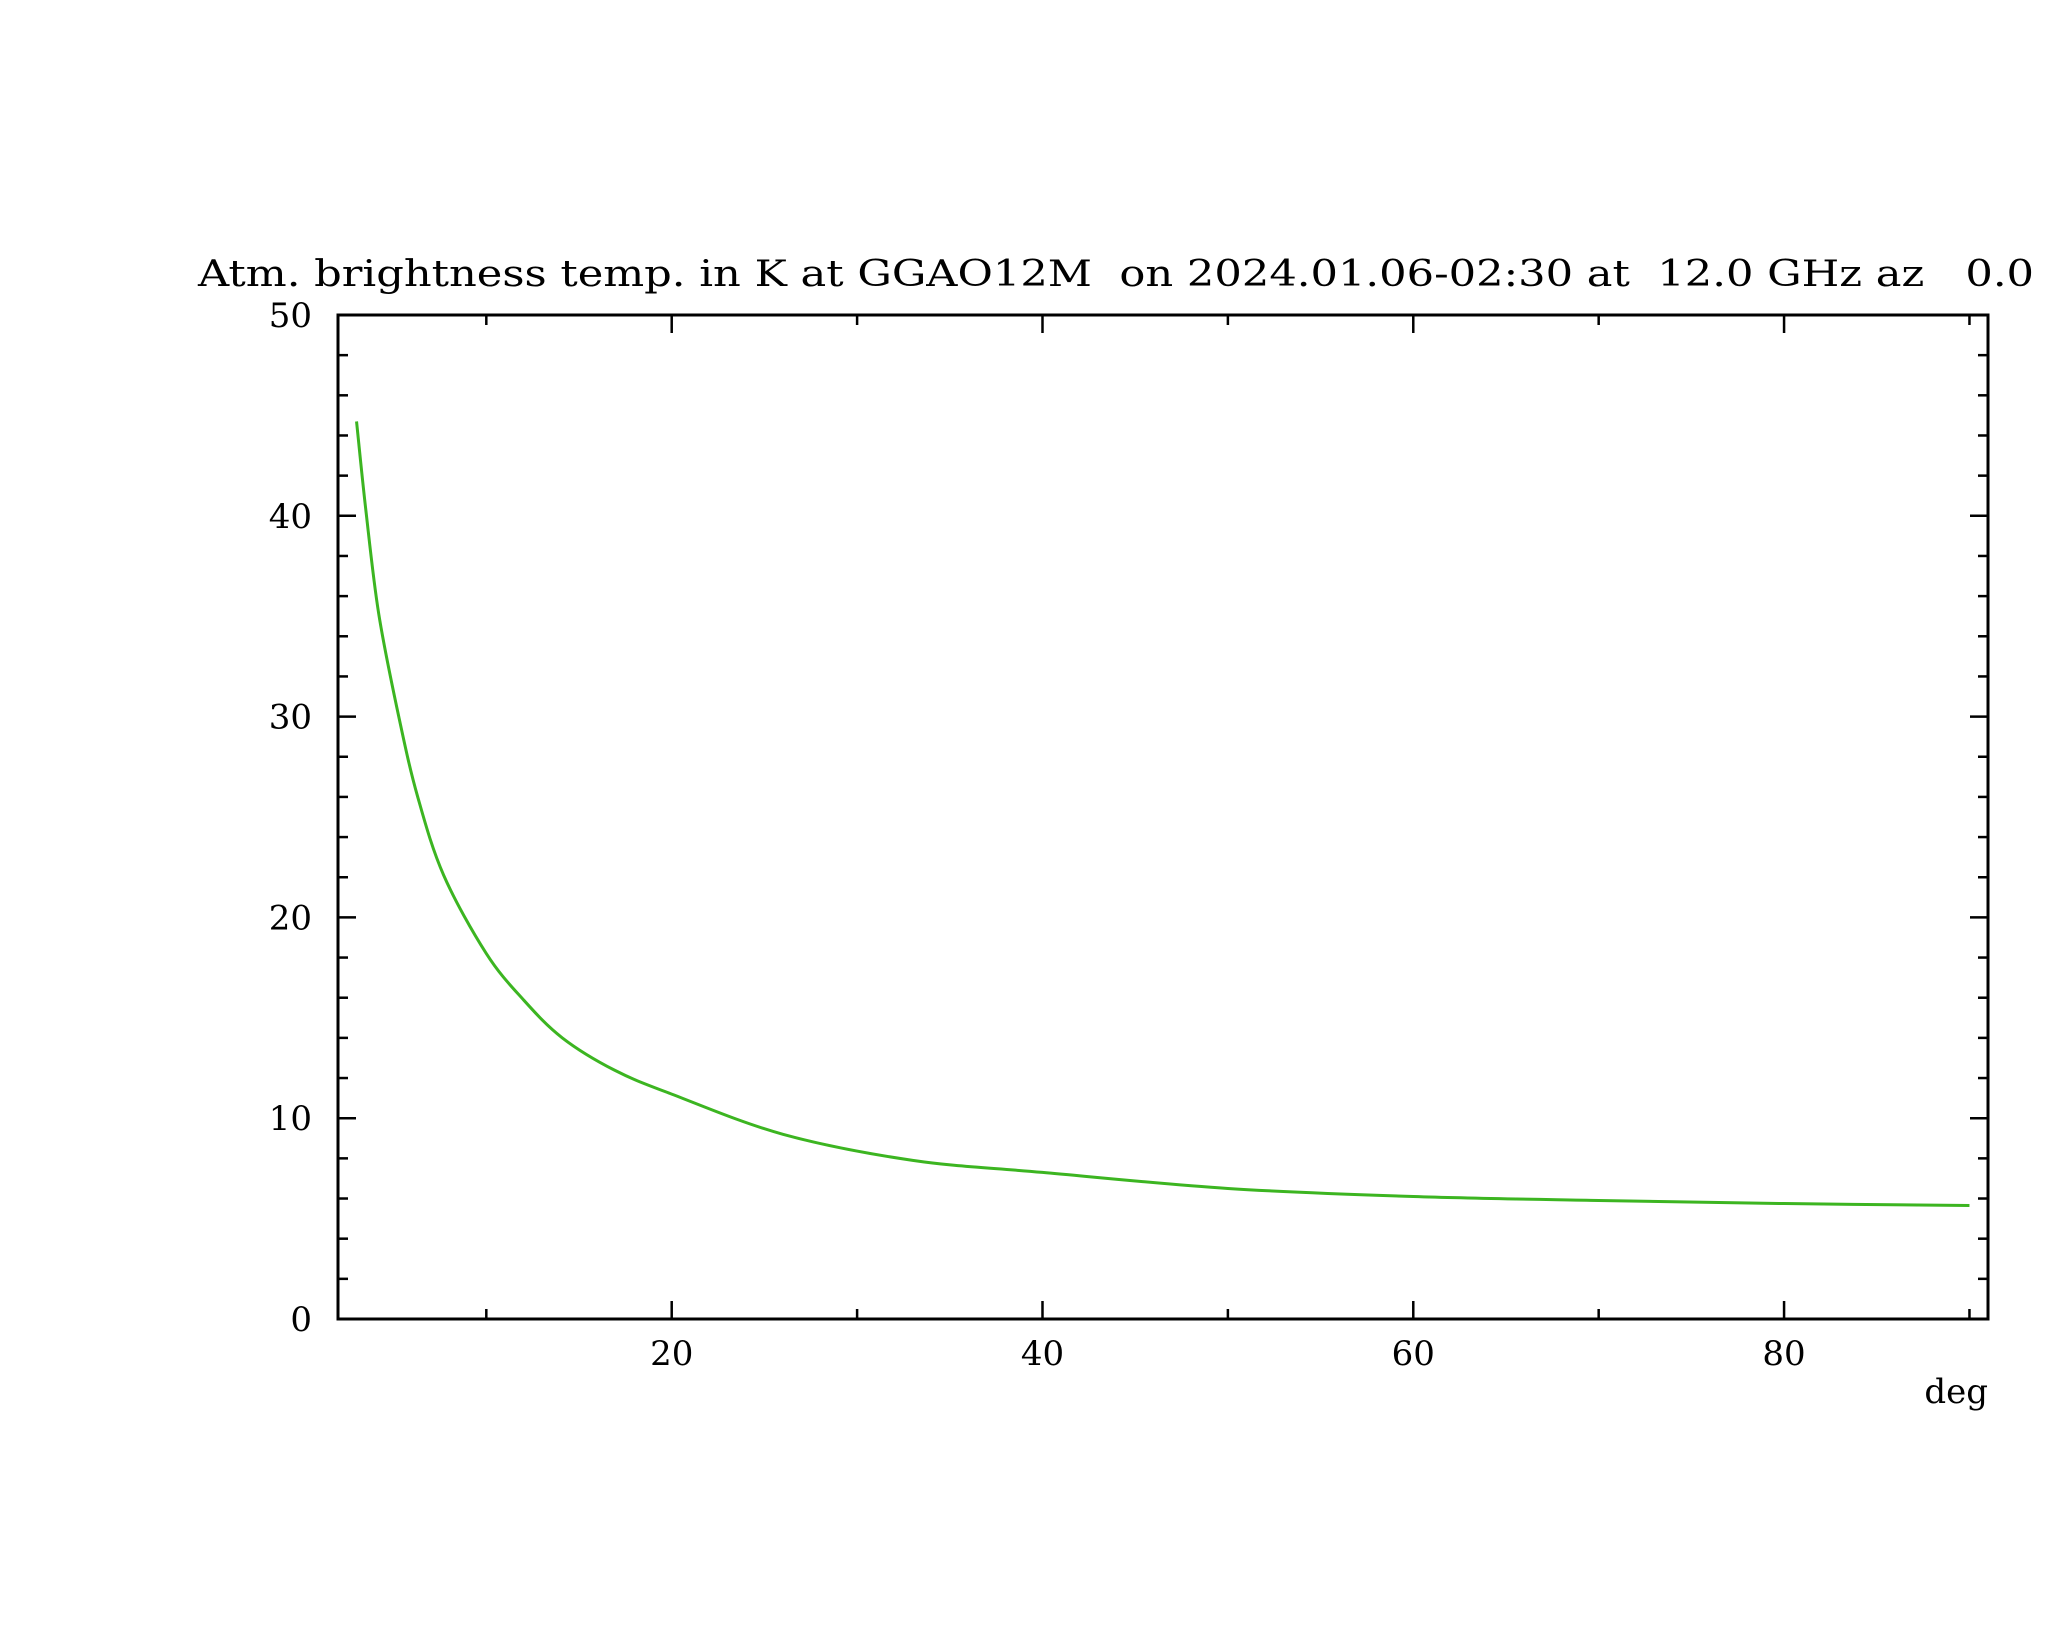 The height and width of the screenshot is (1635, 2048). Describe the element at coordinates (1042, 1354) in the screenshot. I see `x-tick-label: 40` at that location.